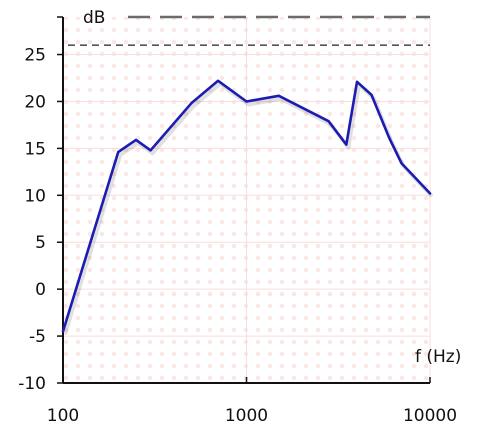 This screenshot has height=430, width=479. I want to click on y-tick-label: 15, so click(35, 149).